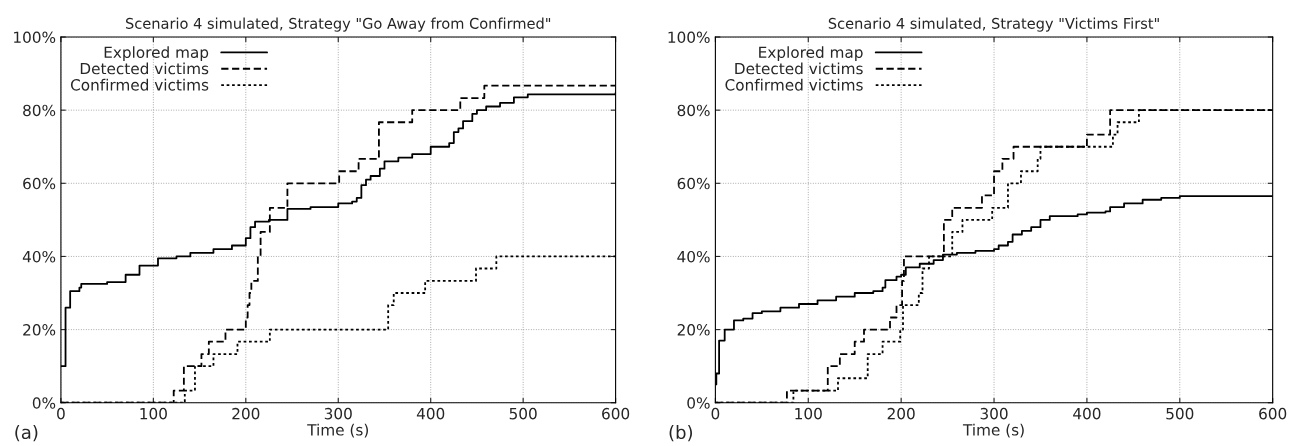 The image size is (1296, 446). What do you see at coordinates (338, 24) in the screenshot?
I see `chart-title: Scenario 4 simulated, Strategy "Go Away from Confirmed"` at bounding box center [338, 24].